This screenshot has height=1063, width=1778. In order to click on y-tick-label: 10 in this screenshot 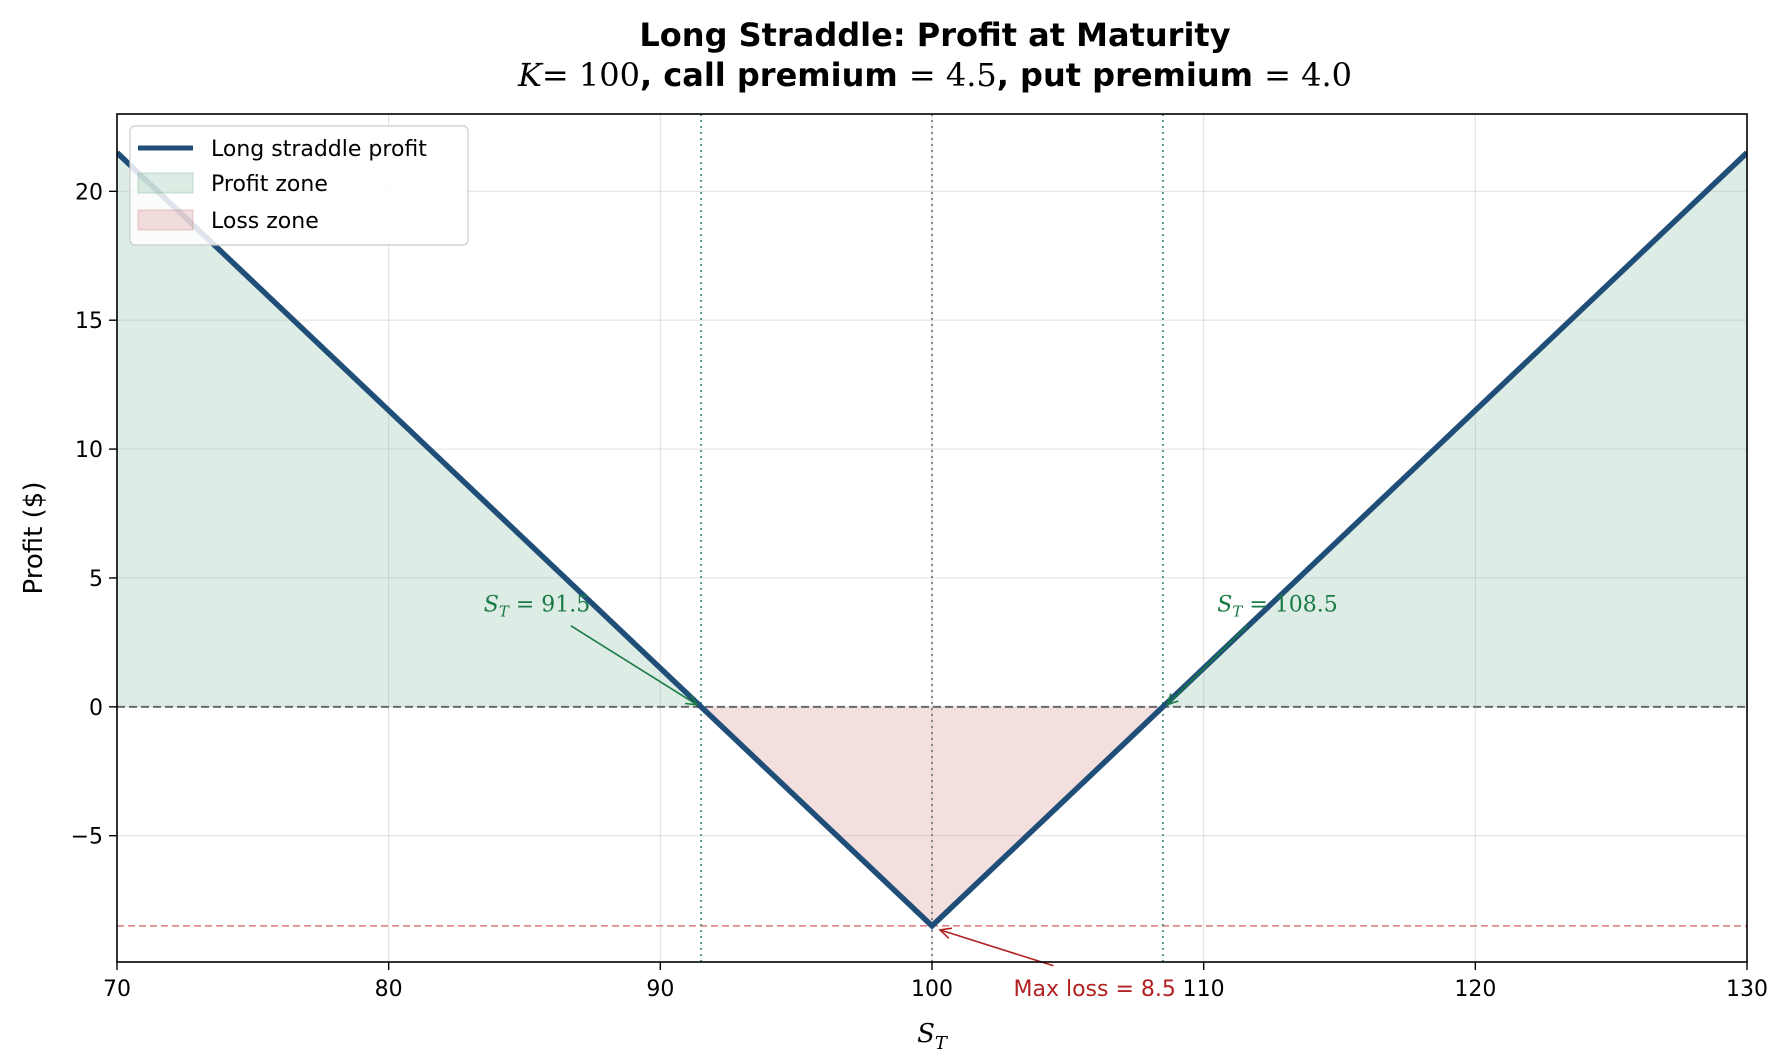, I will do `click(89, 450)`.